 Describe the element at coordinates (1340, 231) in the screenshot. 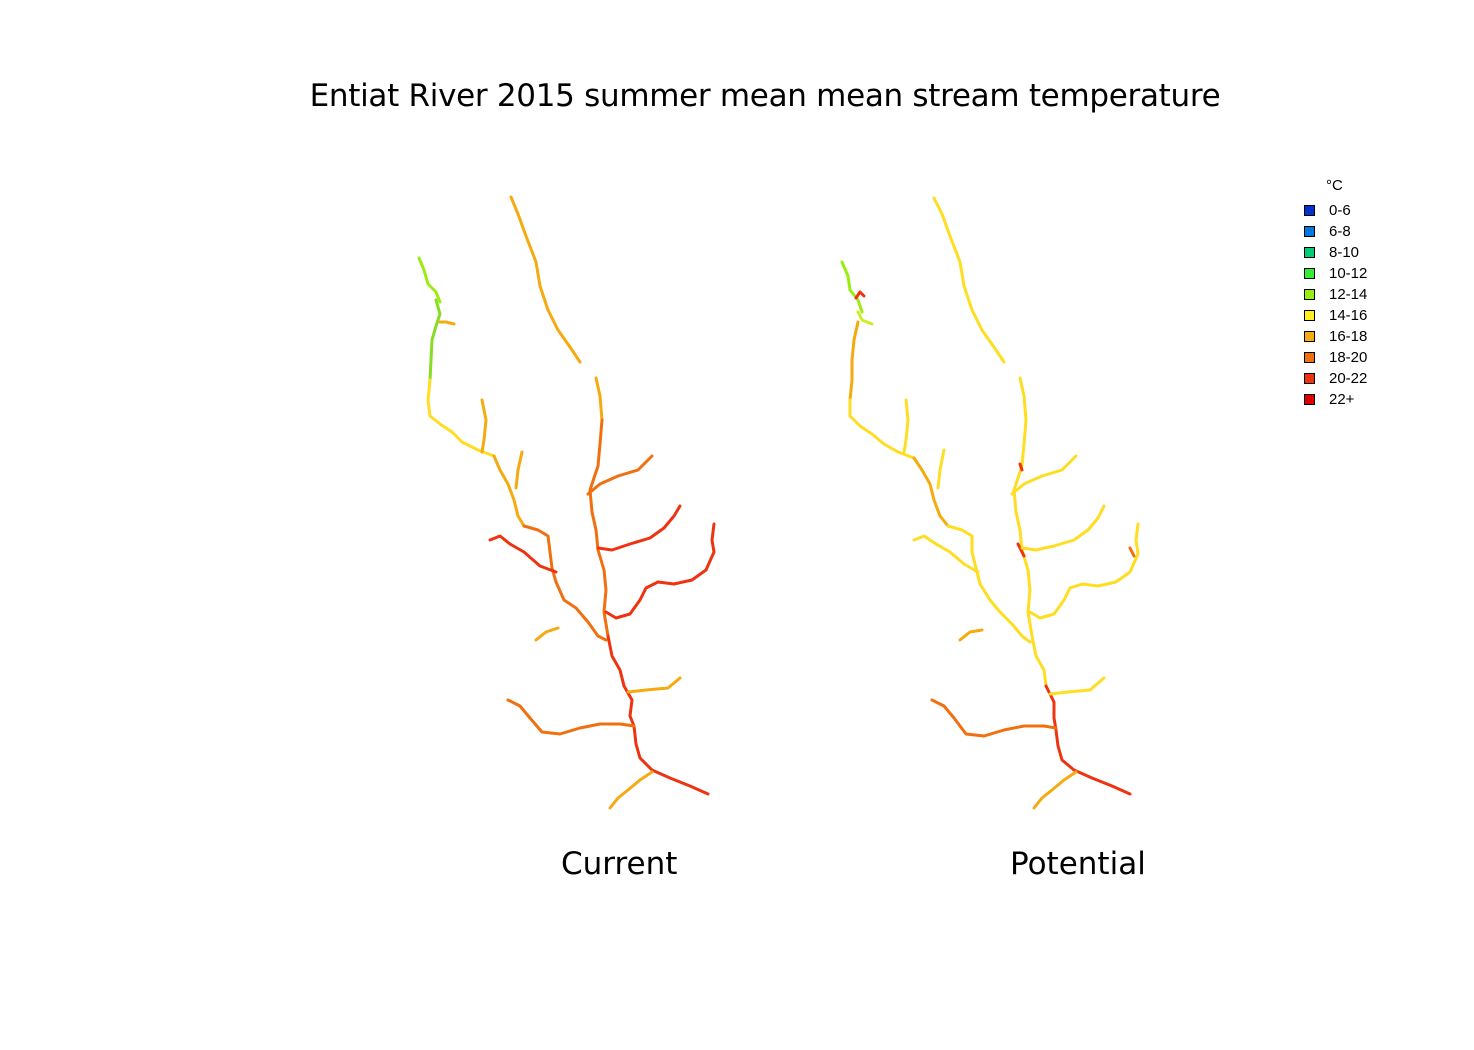

I see `legend-label: 6-8` at that location.